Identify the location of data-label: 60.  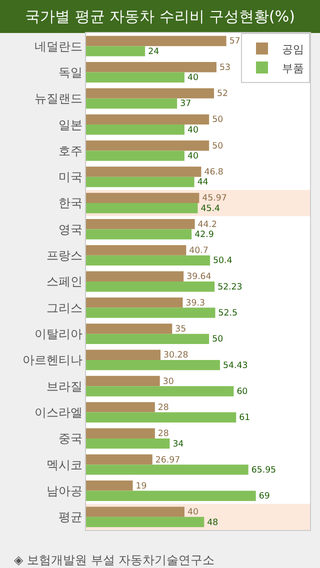
(242, 391).